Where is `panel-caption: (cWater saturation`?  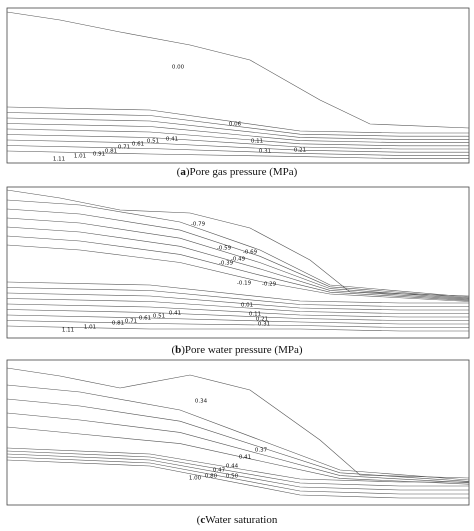
panel-caption: (cWater saturation is located at coordinates (237, 520).